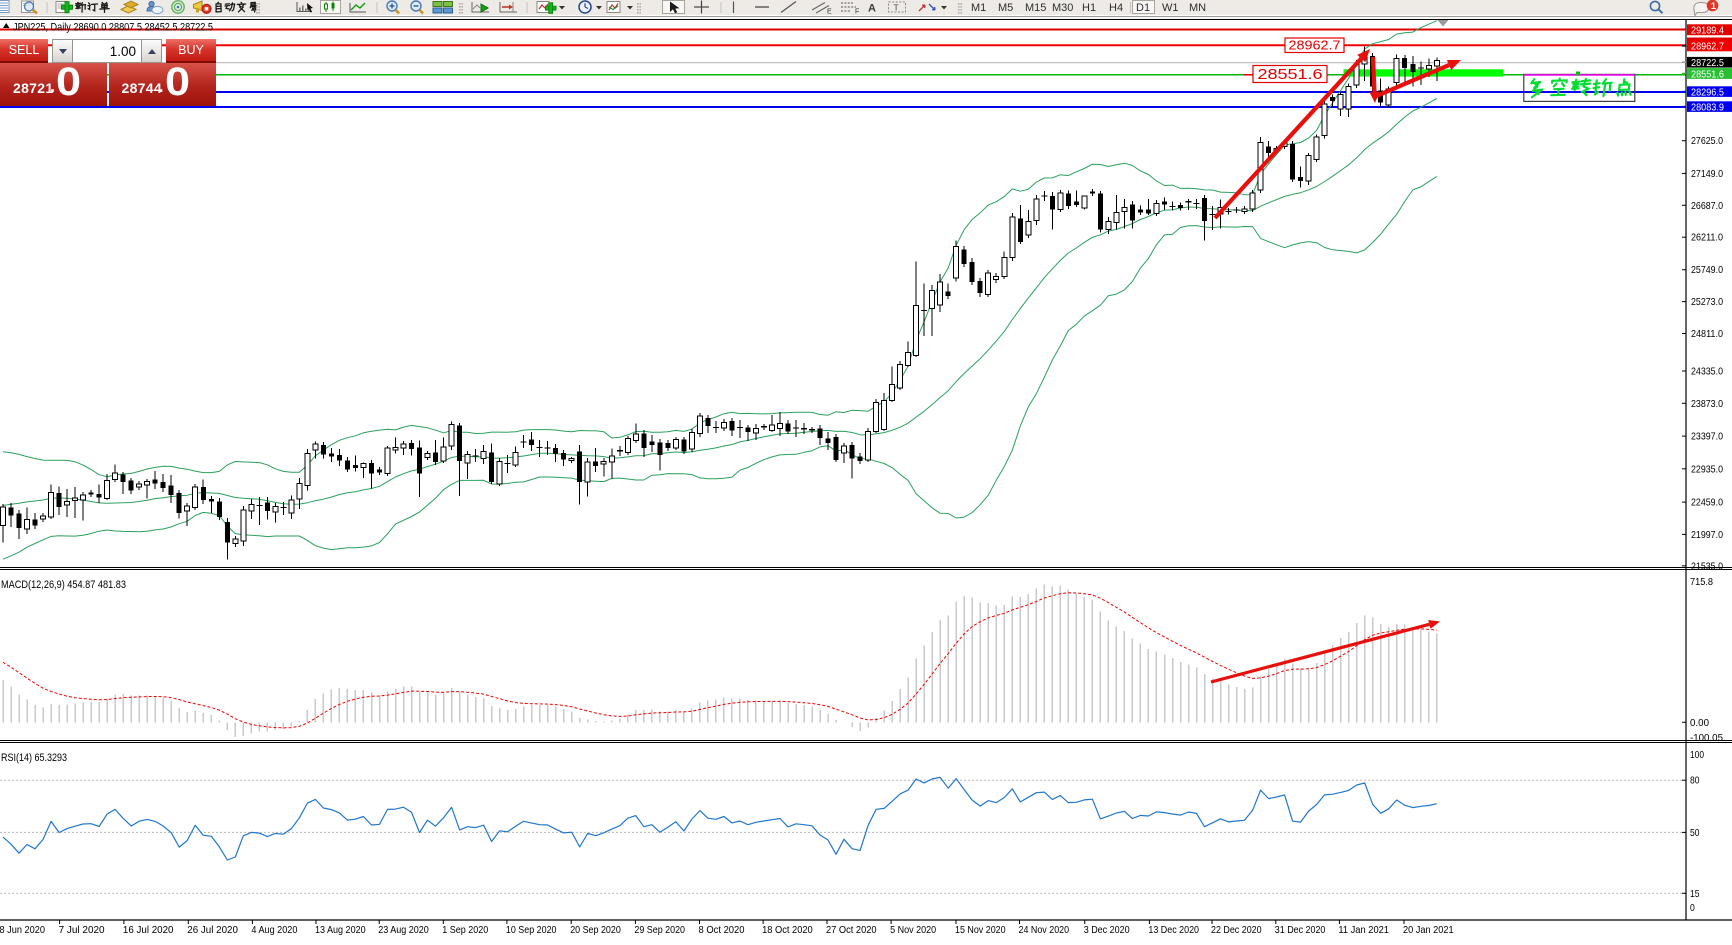 The image size is (1732, 945). Describe the element at coordinates (1005, 8) in the screenshot. I see `svg-text: M5` at that location.